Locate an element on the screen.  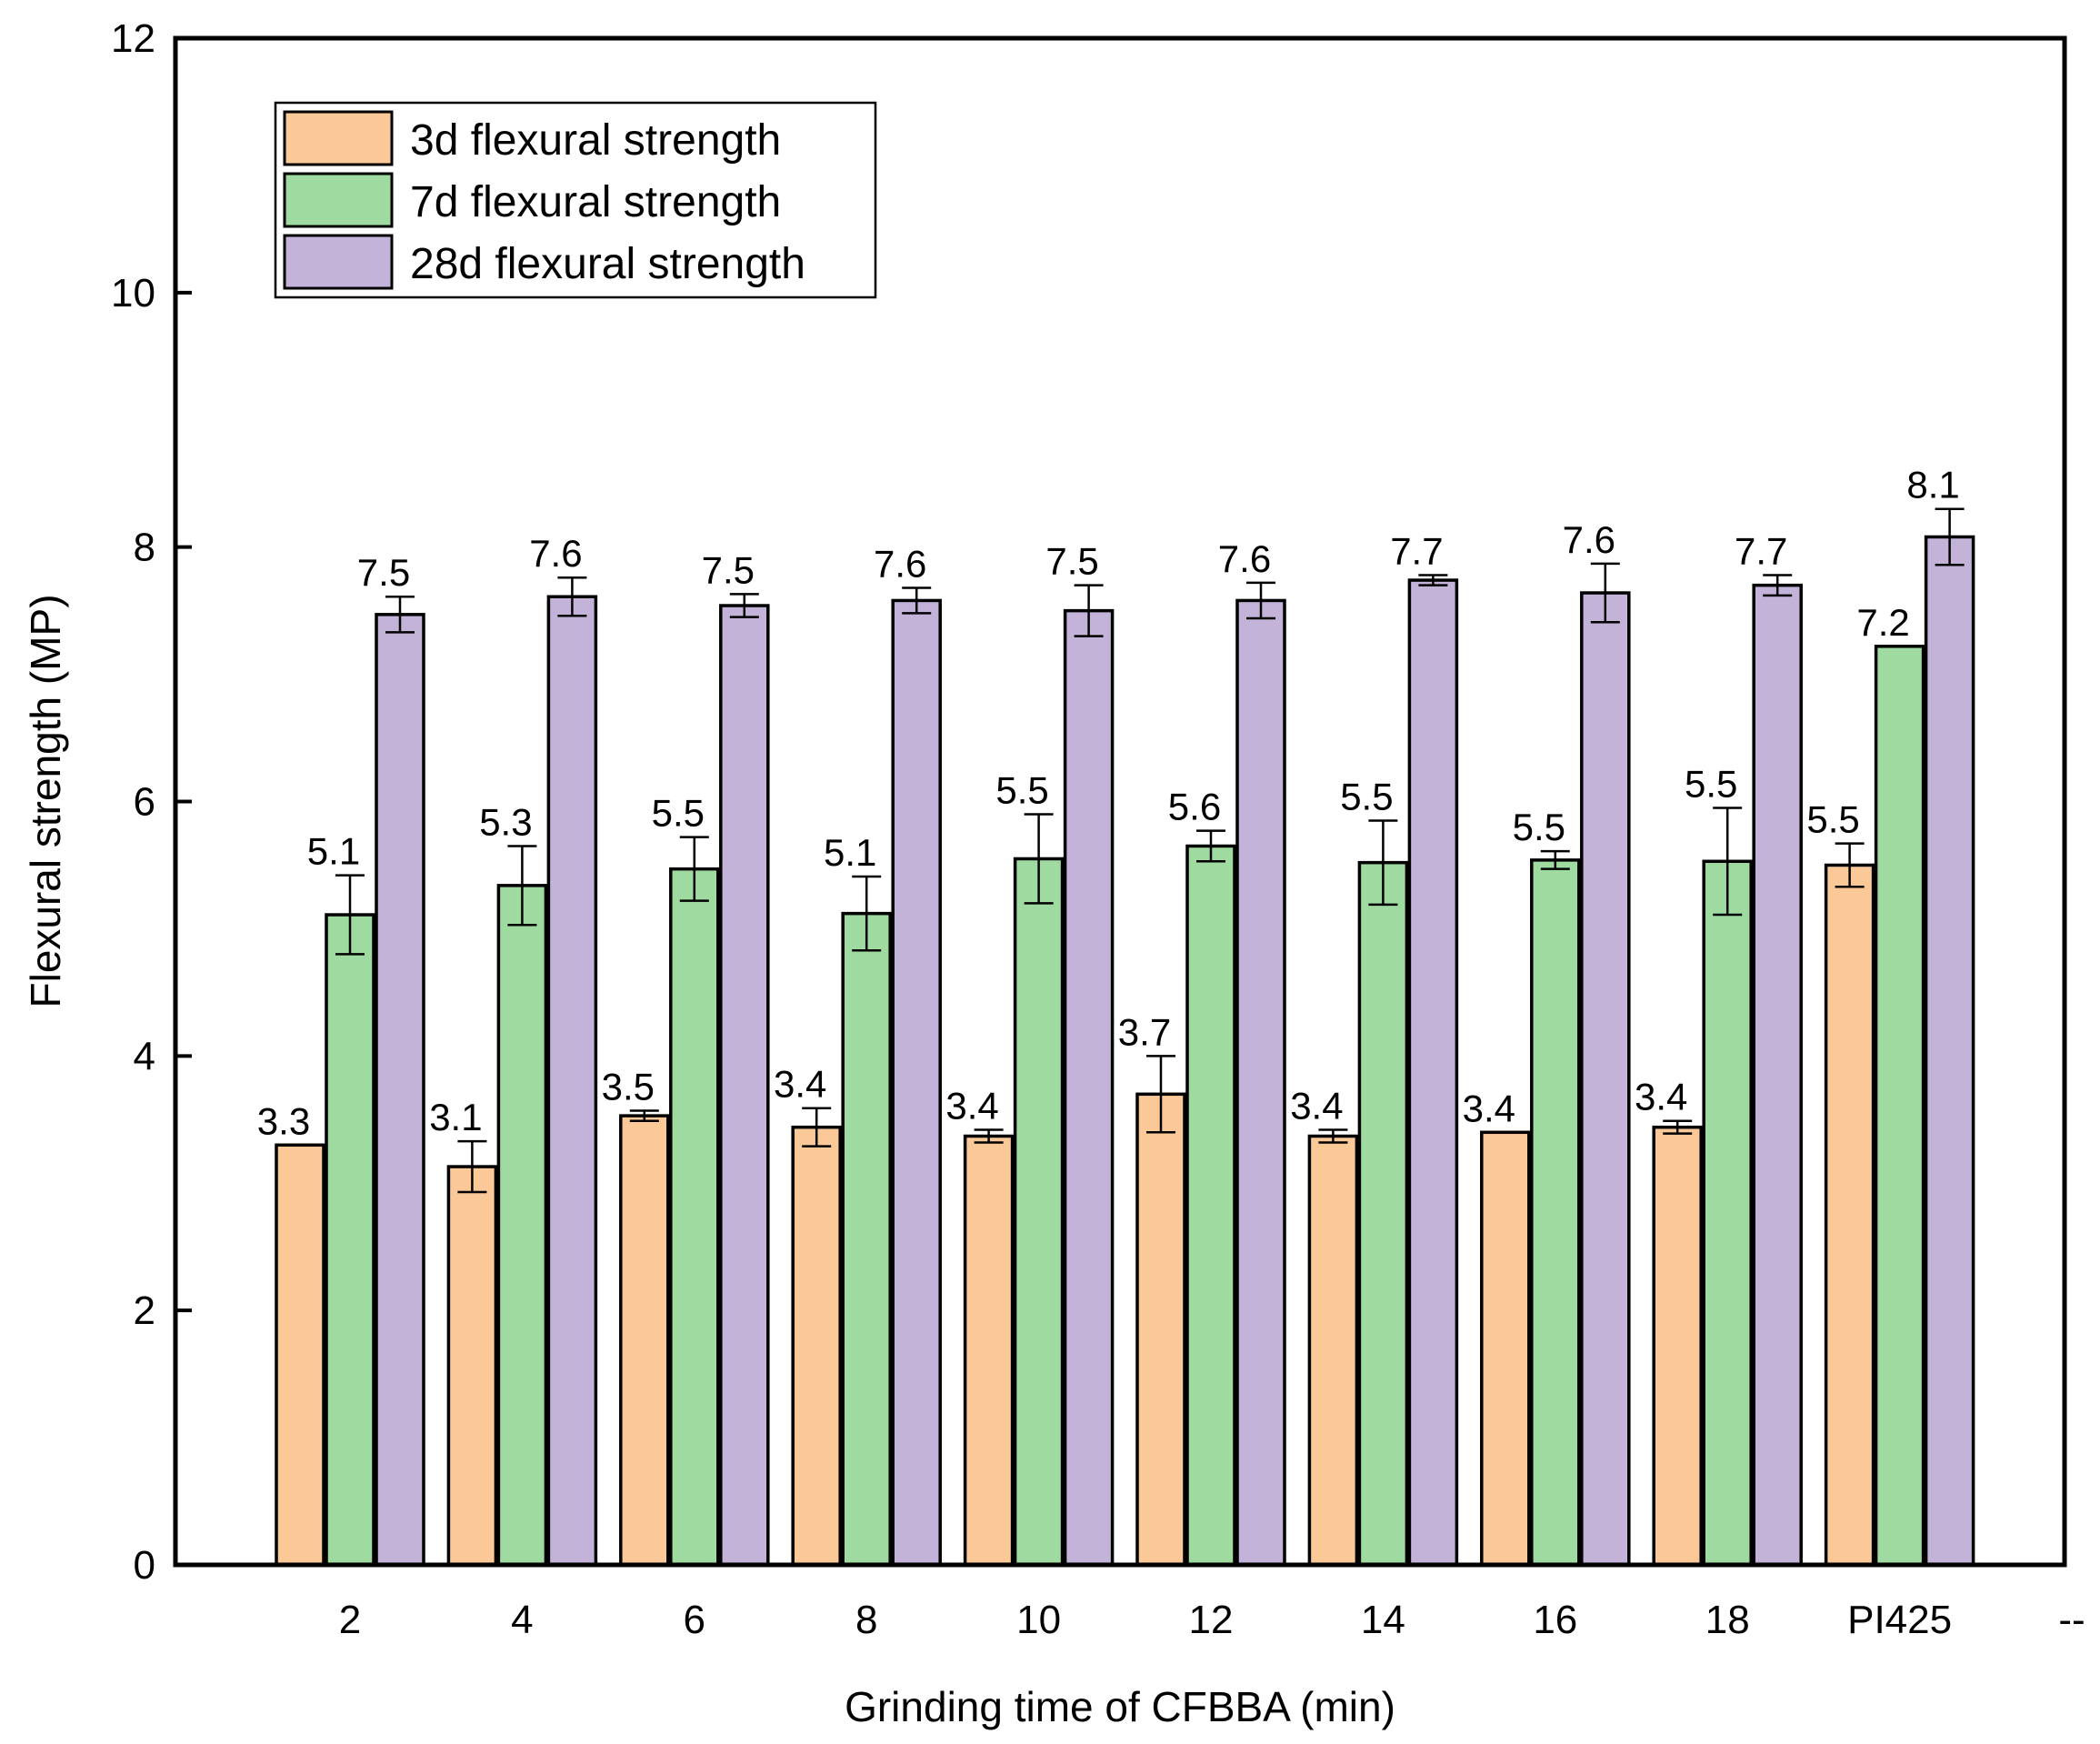
data-label: 5.6 is located at coordinates (1194, 807).